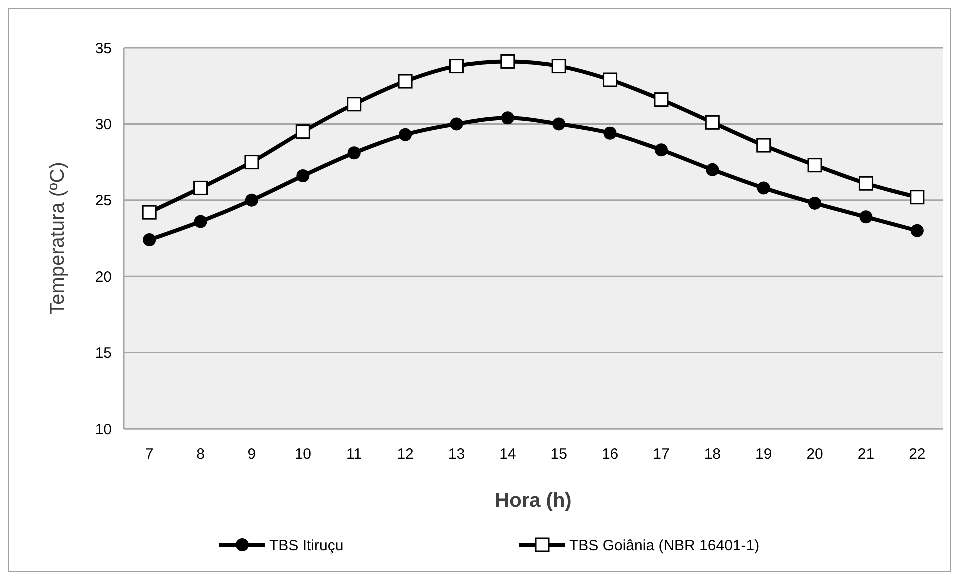 This screenshot has height=580, width=959. I want to click on x-tick-label: 20, so click(815, 454).